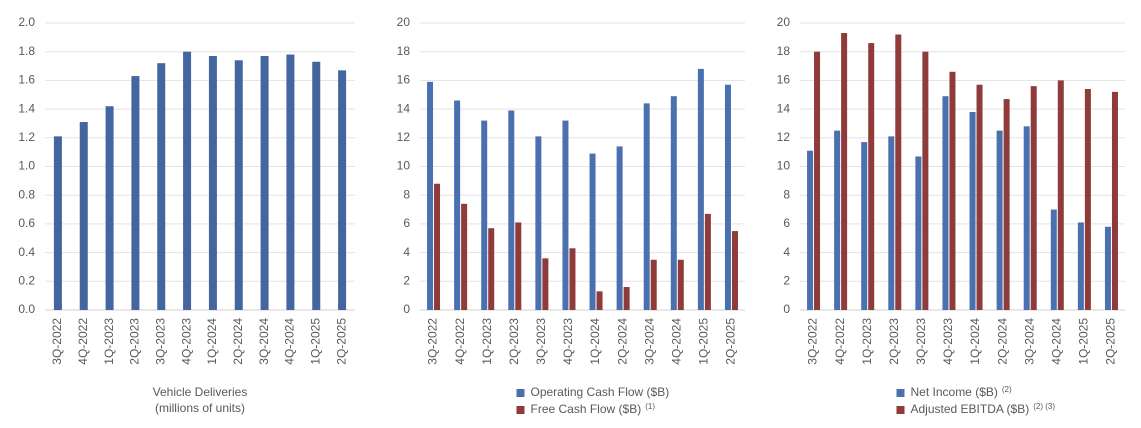  What do you see at coordinates (406, 309) in the screenshot?
I see `y-tick-label: 0` at bounding box center [406, 309].